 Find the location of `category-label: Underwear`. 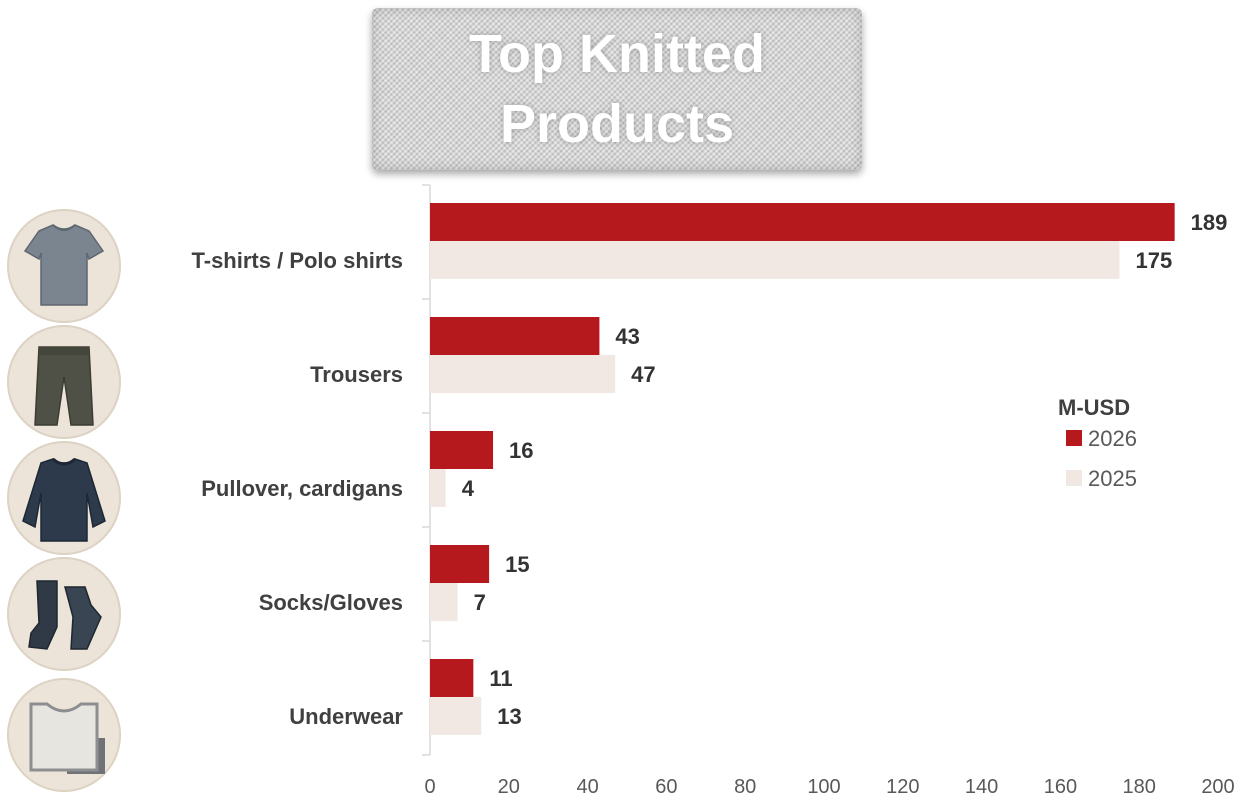

category-label: Underwear is located at coordinates (346, 716).